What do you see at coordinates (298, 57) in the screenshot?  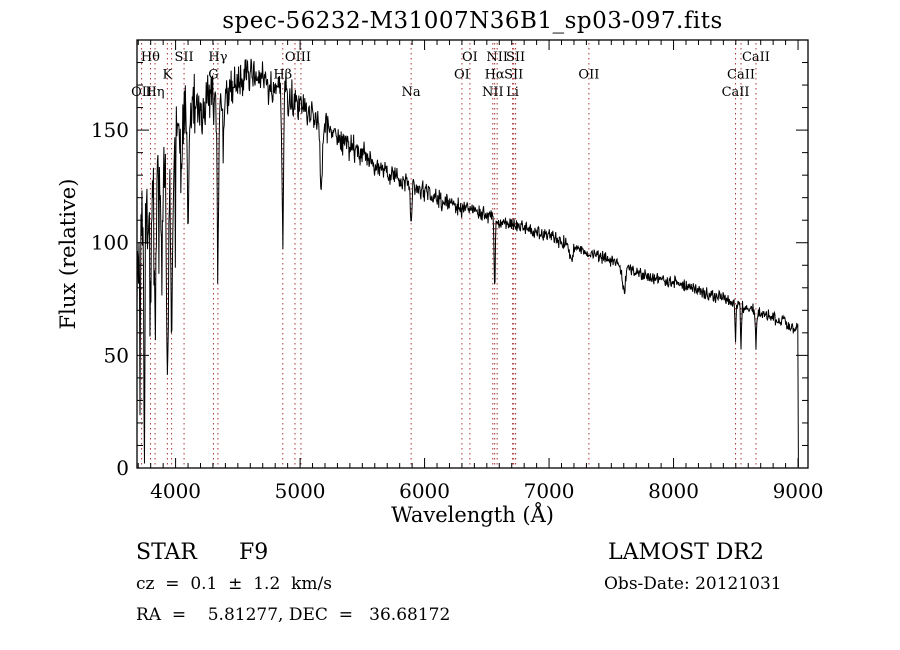 I see `spectral-line-label: OIII` at bounding box center [298, 57].